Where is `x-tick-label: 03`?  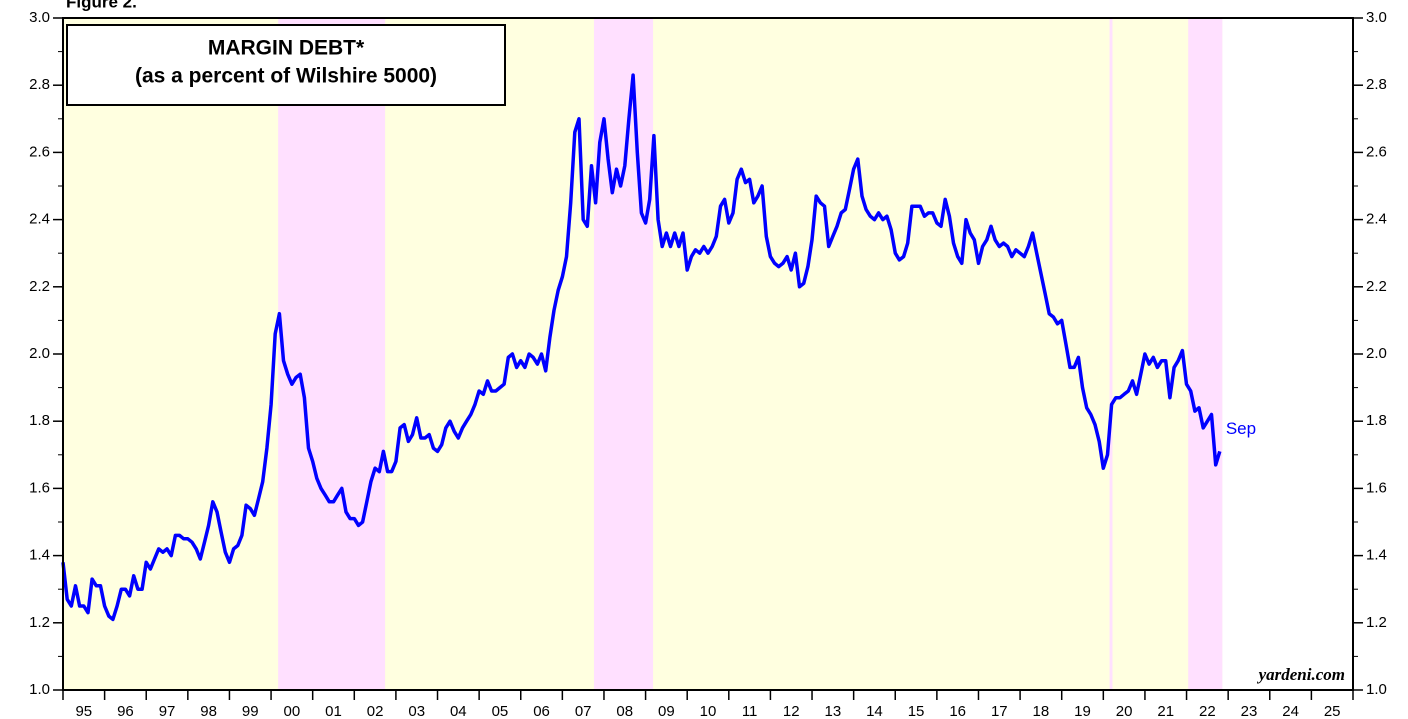 x-tick-label: 03 is located at coordinates (416, 711).